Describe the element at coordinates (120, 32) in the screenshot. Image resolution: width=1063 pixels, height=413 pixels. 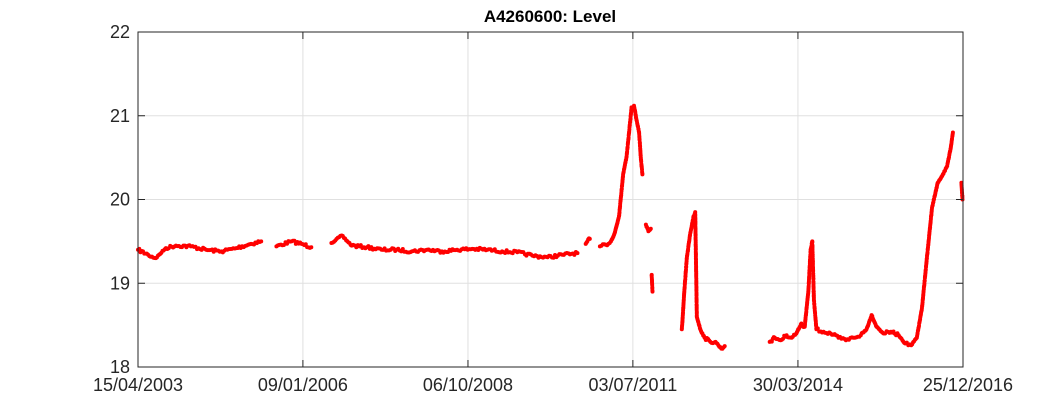
I see `y-tick-label: 22` at that location.